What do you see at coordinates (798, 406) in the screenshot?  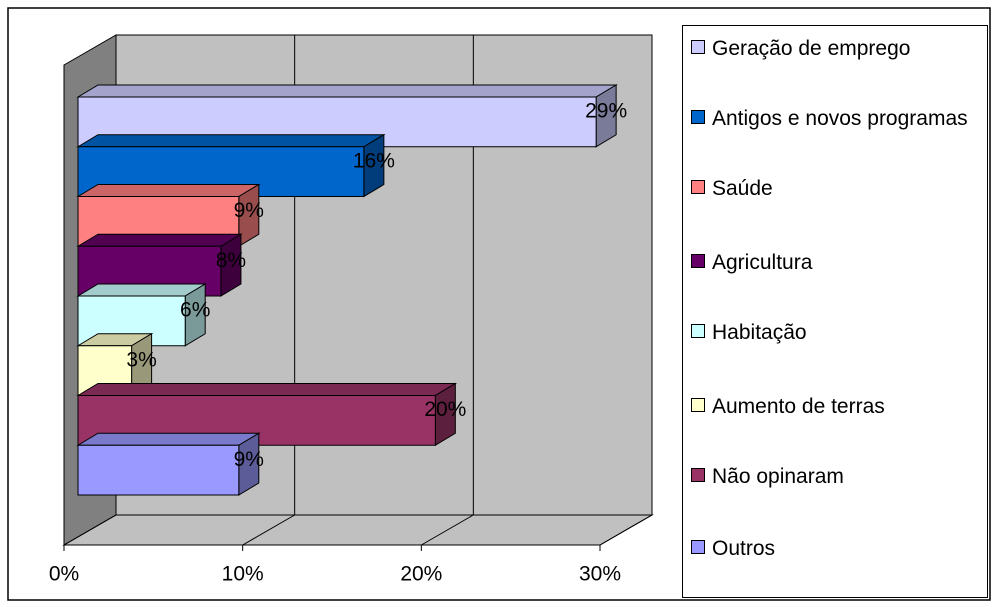 I see `legend-label: Aumento de terras` at bounding box center [798, 406].